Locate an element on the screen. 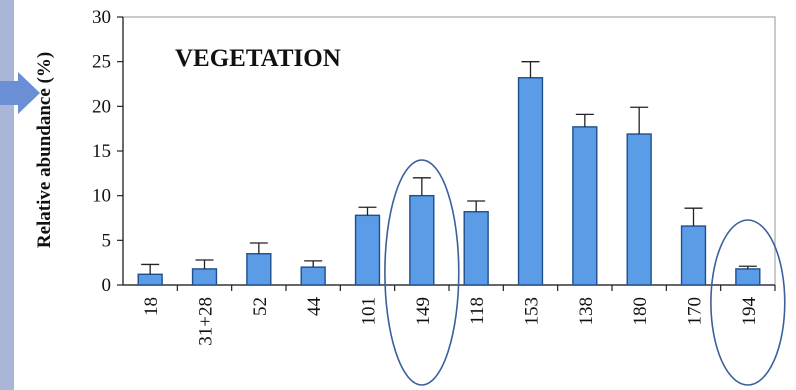 This screenshot has height=390, width=796. x-tick-label: 52 is located at coordinates (260, 306).